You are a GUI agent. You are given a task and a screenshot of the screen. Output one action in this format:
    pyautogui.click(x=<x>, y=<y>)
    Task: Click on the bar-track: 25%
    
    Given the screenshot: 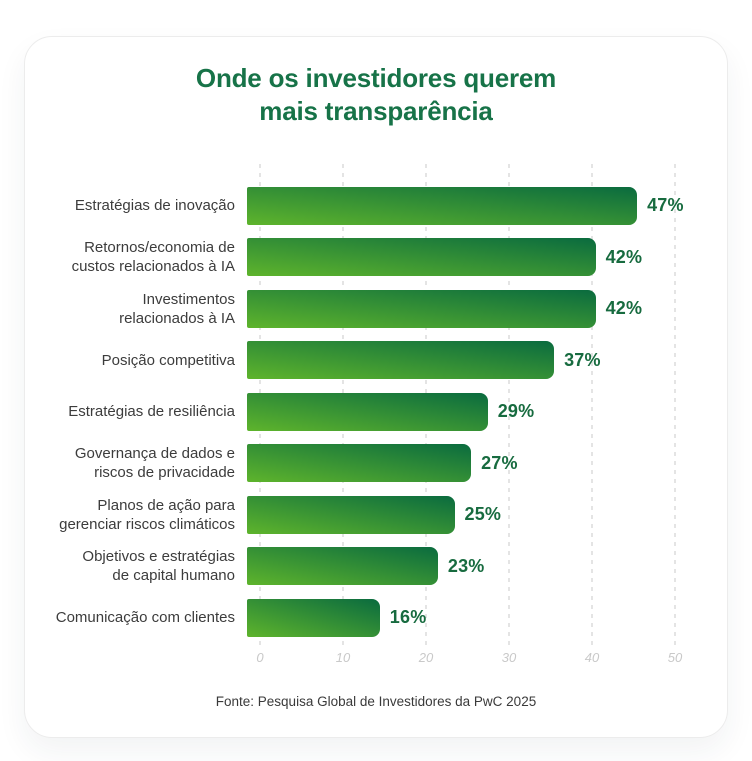 What is the action you would take?
    pyautogui.click(x=487, y=514)
    